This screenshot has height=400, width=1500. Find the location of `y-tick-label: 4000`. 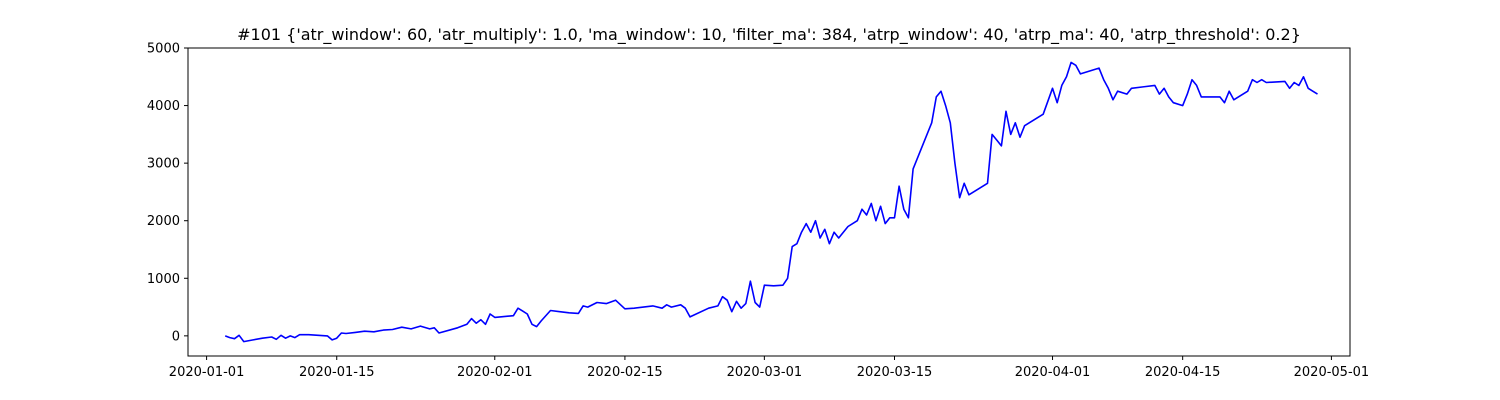

y-tick-label: 4000 is located at coordinates (163, 106).